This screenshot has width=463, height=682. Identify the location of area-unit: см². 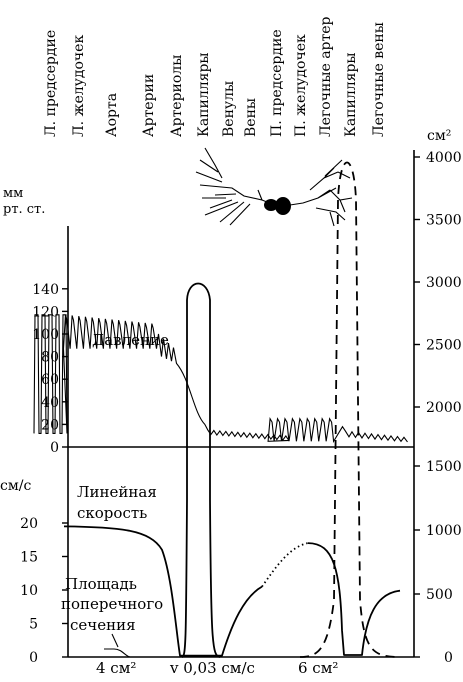
(439, 136).